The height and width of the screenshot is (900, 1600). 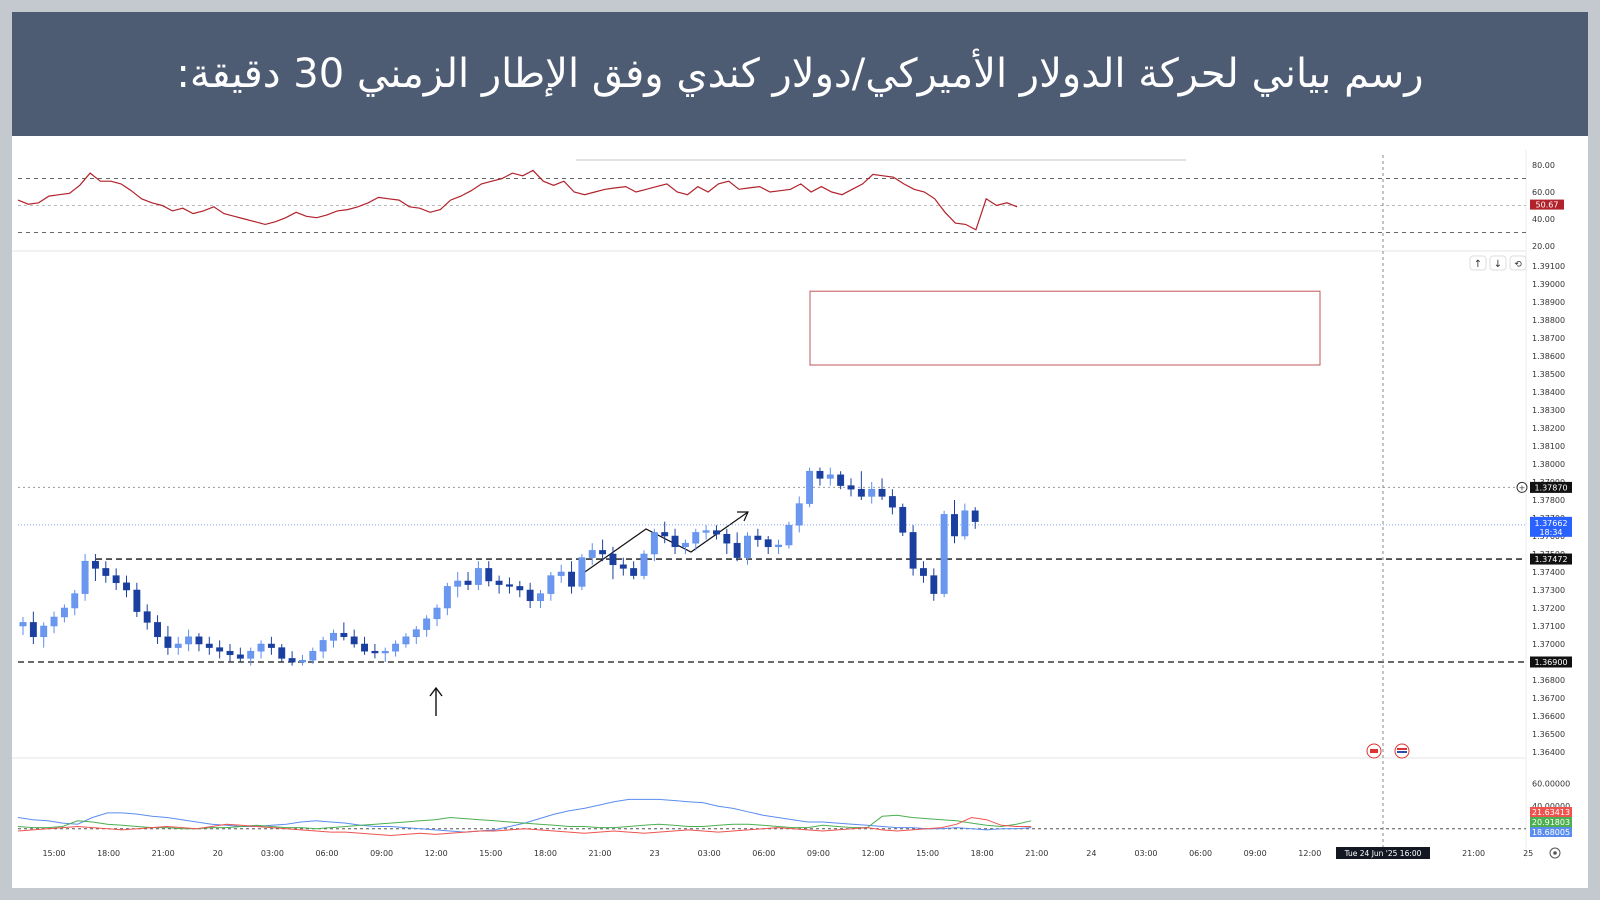 I want to click on rsi-tick-label: 60.00, so click(x=1543, y=192).